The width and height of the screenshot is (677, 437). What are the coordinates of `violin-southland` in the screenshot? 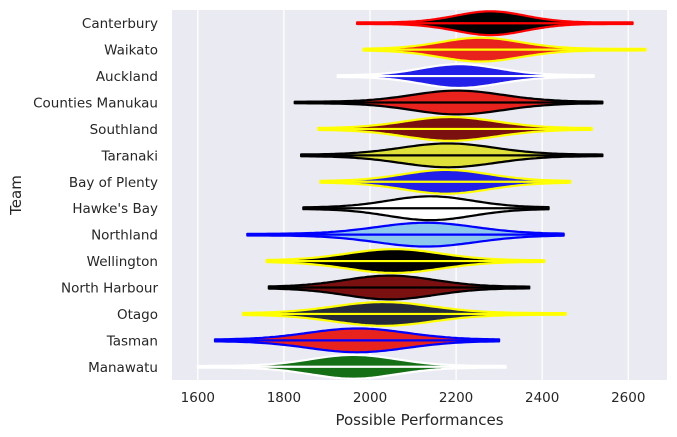 It's located at (455, 128).